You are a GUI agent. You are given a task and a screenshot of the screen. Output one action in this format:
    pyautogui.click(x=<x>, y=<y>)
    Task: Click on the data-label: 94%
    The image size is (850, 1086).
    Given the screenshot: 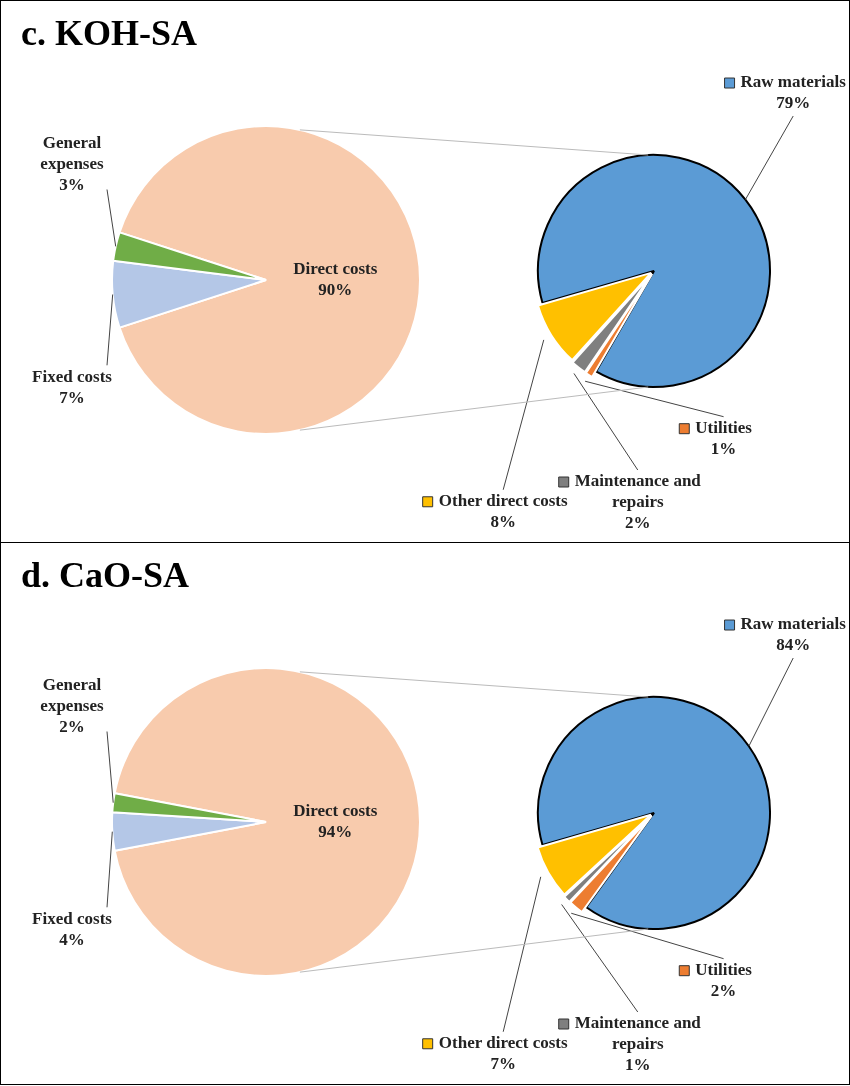 What is the action you would take?
    pyautogui.click(x=335, y=831)
    